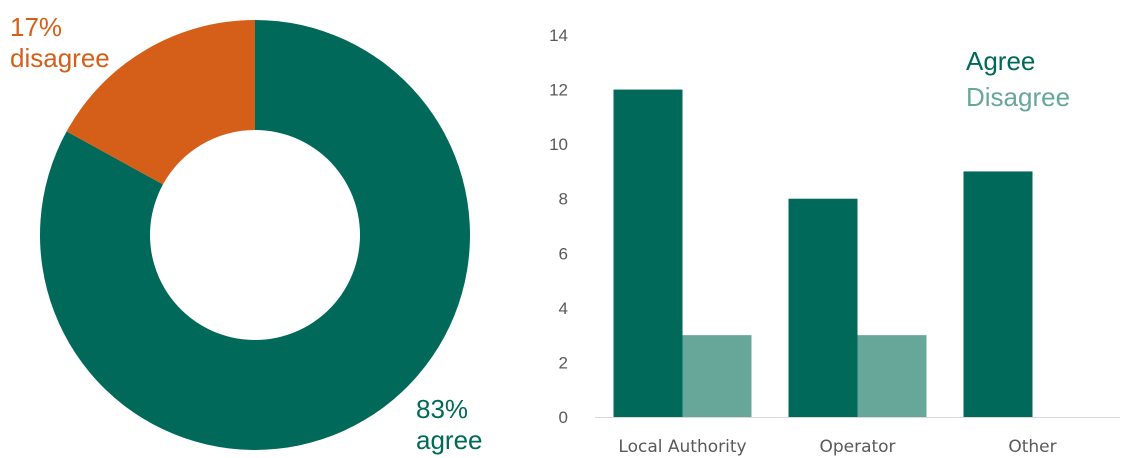  What do you see at coordinates (36, 27) in the screenshot?
I see `disagree-percent-label: 17%` at bounding box center [36, 27].